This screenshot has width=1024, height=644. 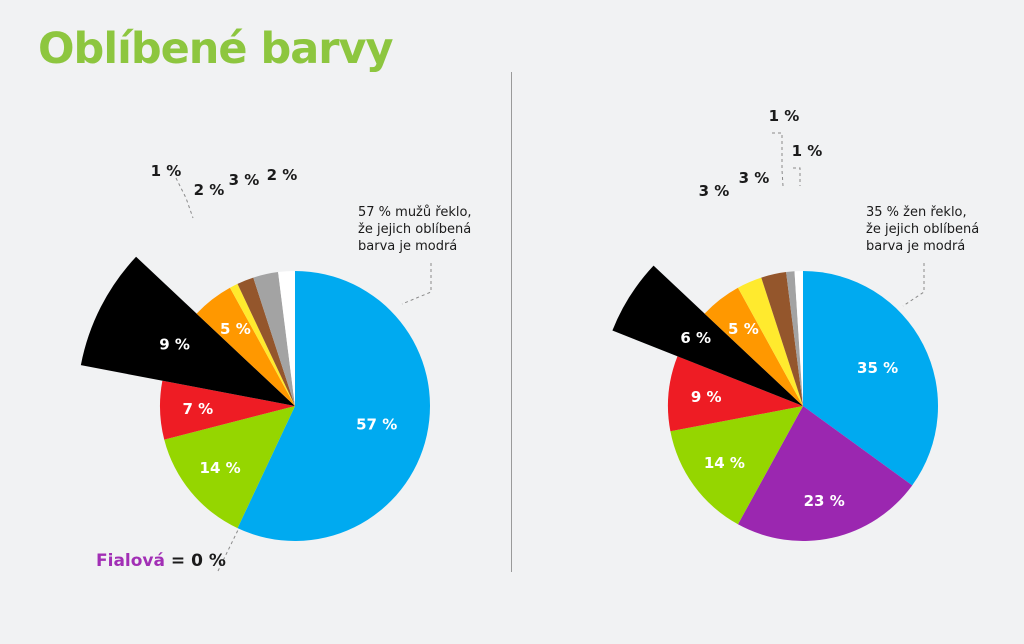 What do you see at coordinates (824, 501) in the screenshot?
I see `slice-label: 23 %` at bounding box center [824, 501].